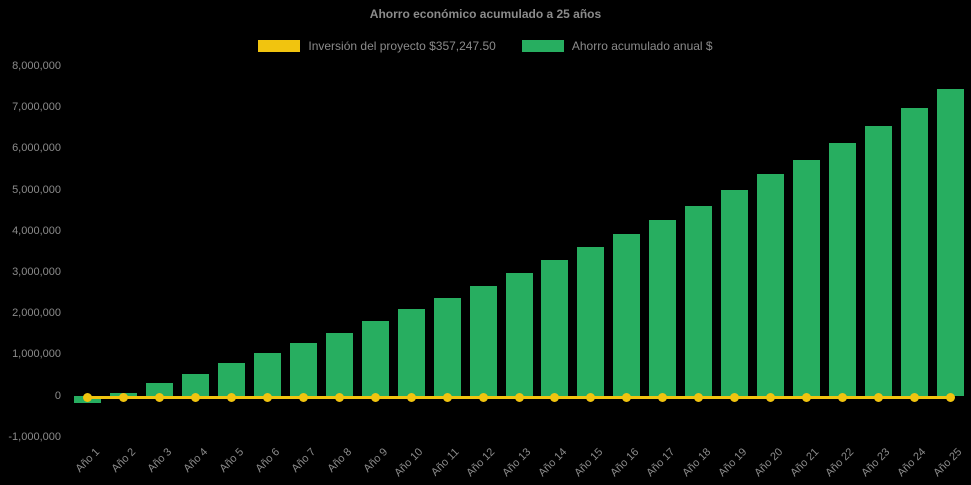 This screenshot has height=485, width=971. I want to click on bar-año-25, so click(950, 242).